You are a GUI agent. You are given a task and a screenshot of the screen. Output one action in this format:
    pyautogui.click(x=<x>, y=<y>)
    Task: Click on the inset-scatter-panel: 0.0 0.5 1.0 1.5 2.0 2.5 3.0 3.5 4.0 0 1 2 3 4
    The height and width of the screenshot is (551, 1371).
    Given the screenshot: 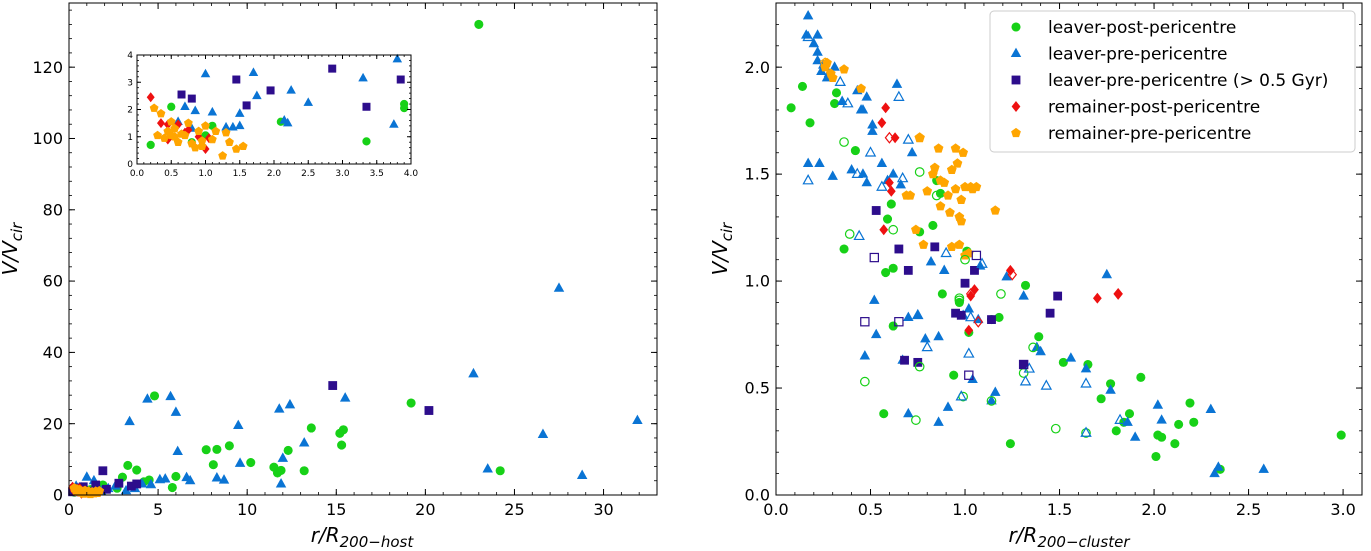 What is the action you would take?
    pyautogui.click(x=272, y=115)
    